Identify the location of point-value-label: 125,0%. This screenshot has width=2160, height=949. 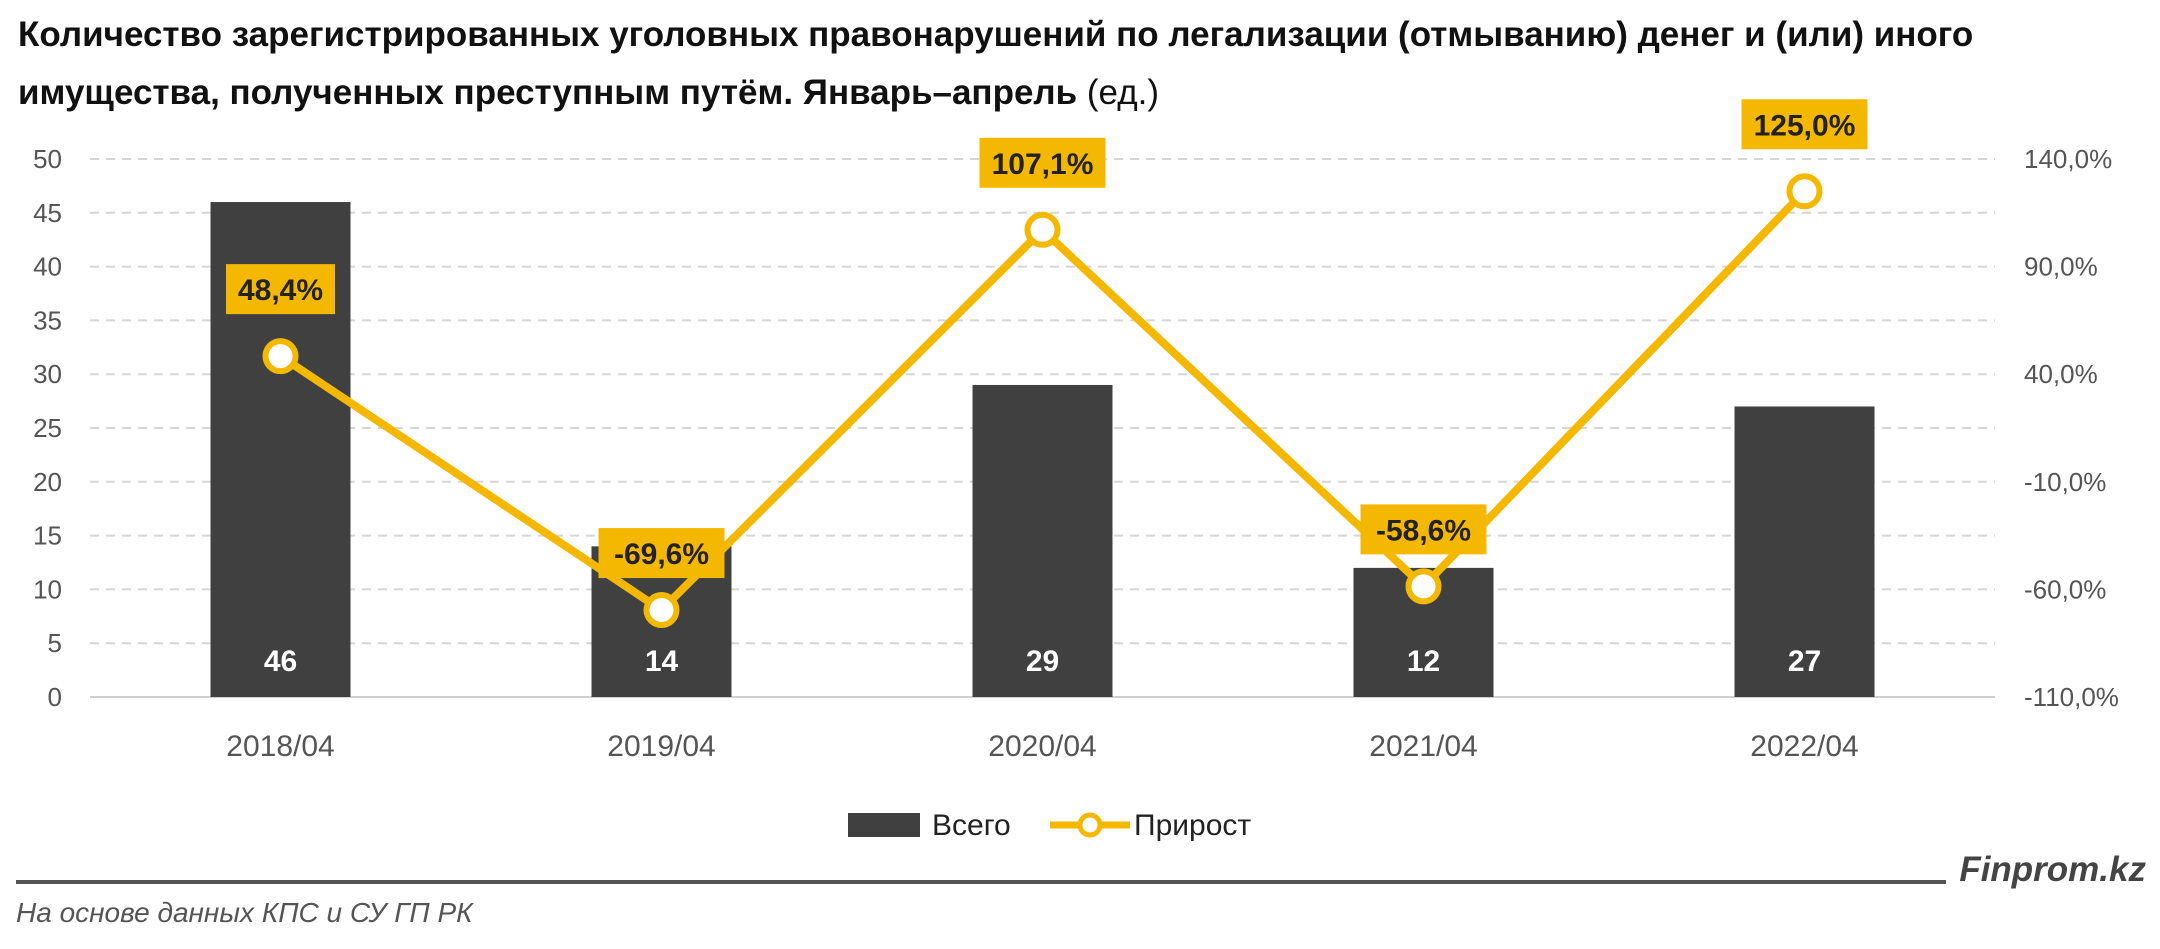
(1805, 125).